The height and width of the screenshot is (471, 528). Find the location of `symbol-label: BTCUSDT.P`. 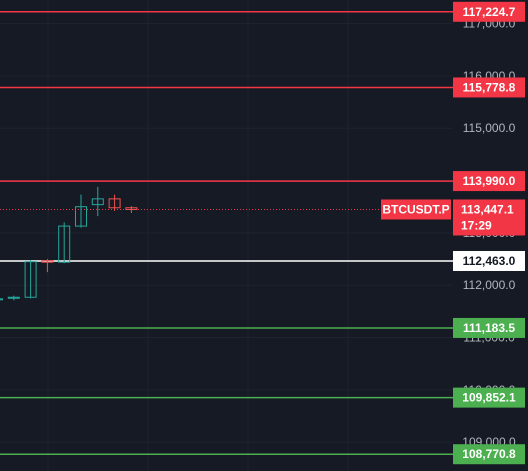

symbol-label: BTCUSDT.P is located at coordinates (415, 209).